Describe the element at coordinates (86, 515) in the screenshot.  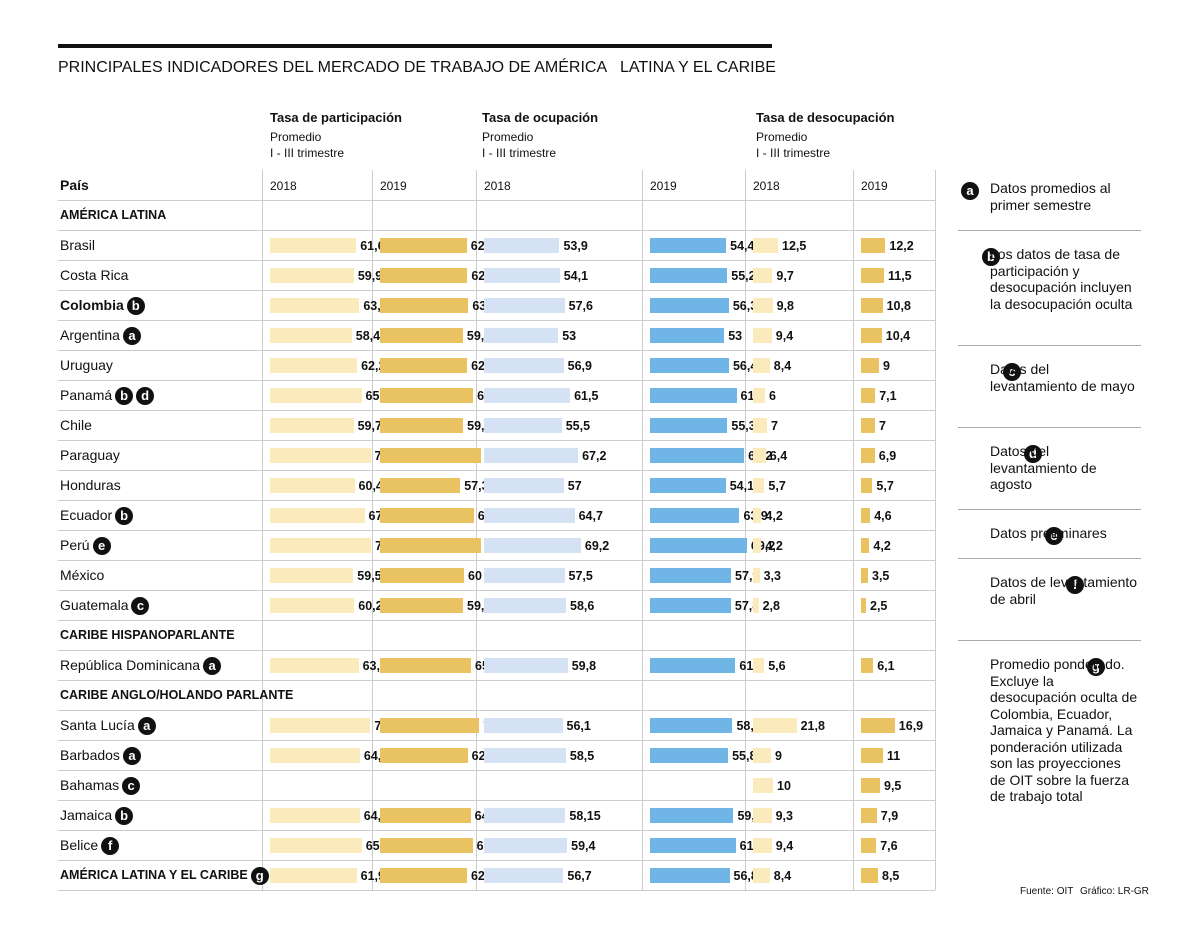
I see `country-name: Ecuador` at that location.